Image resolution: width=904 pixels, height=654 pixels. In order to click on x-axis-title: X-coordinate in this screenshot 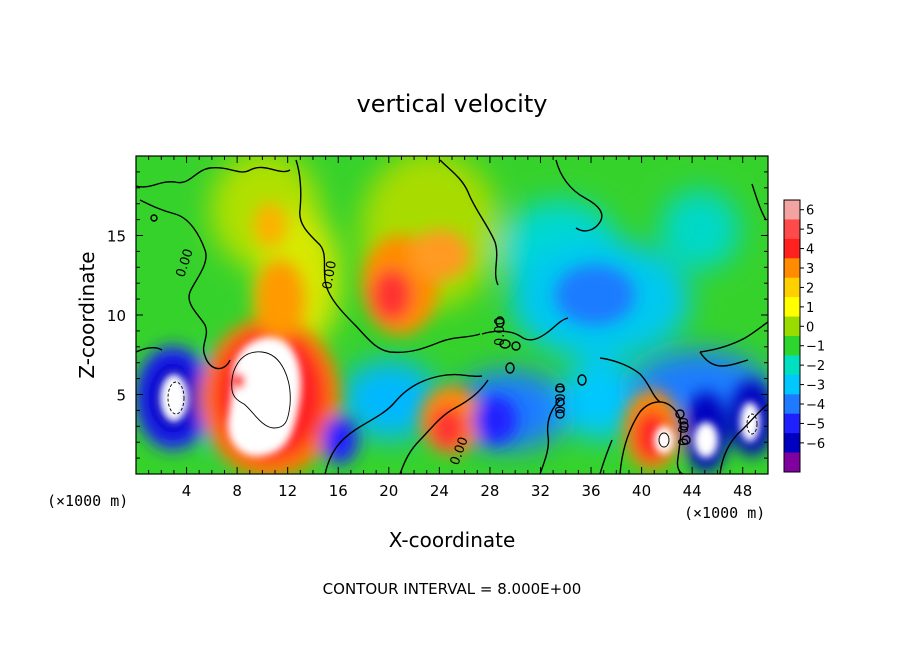, I will do `click(452, 540)`.